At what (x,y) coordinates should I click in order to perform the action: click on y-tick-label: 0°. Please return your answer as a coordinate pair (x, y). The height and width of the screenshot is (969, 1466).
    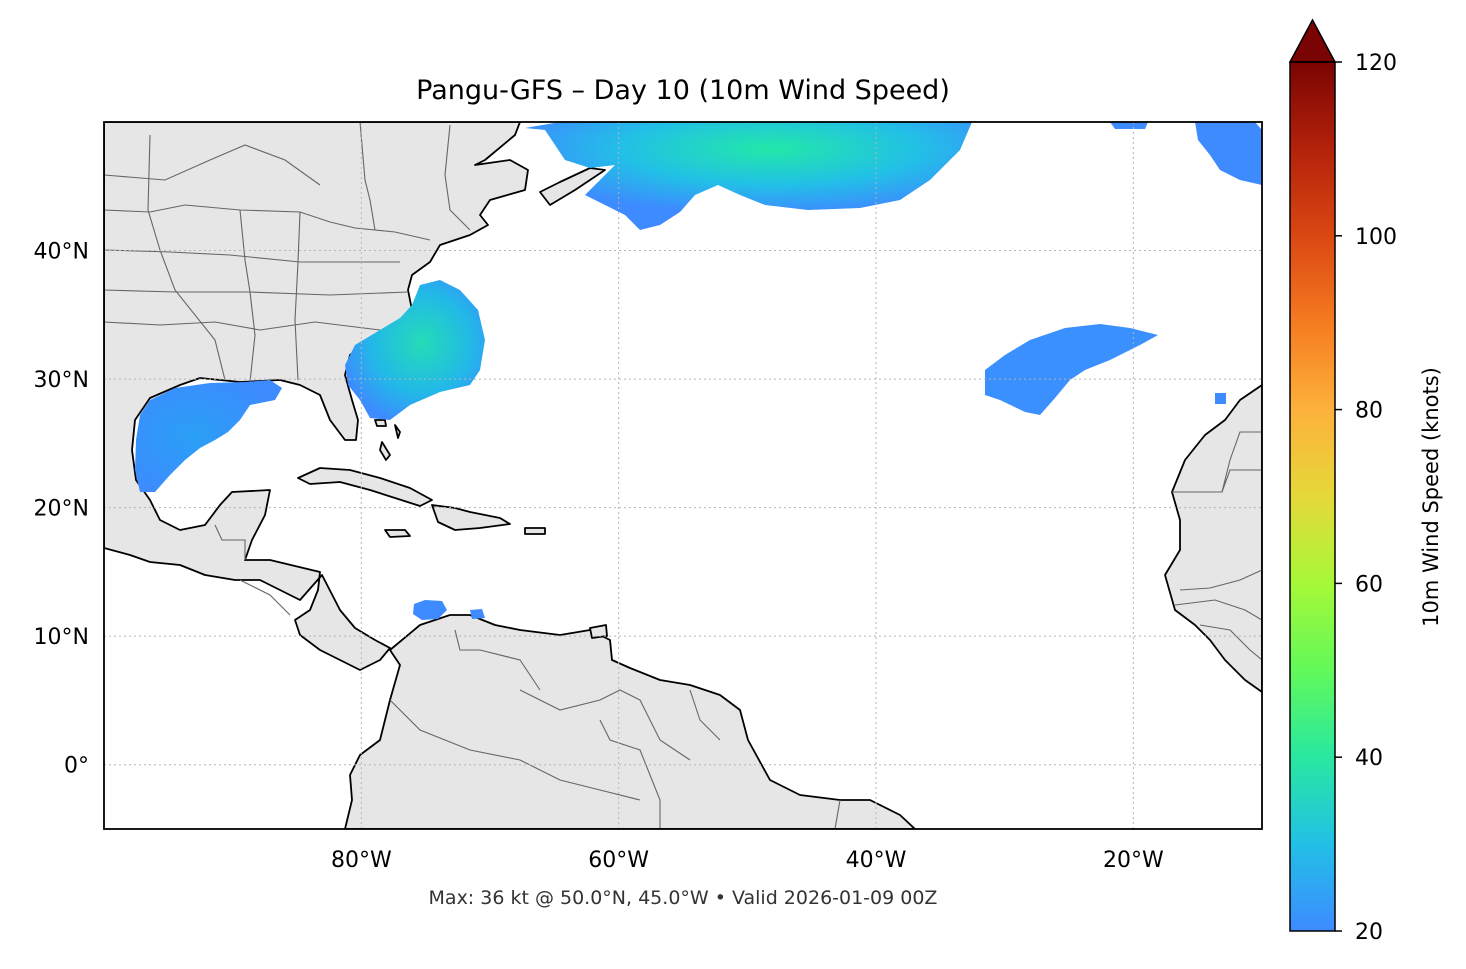
    Looking at the image, I should click on (76, 766).